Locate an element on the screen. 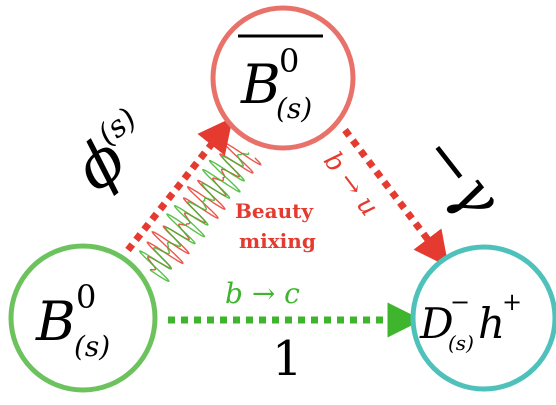 The image size is (556, 405). gamma-label: −γ is located at coordinates (461, 175).